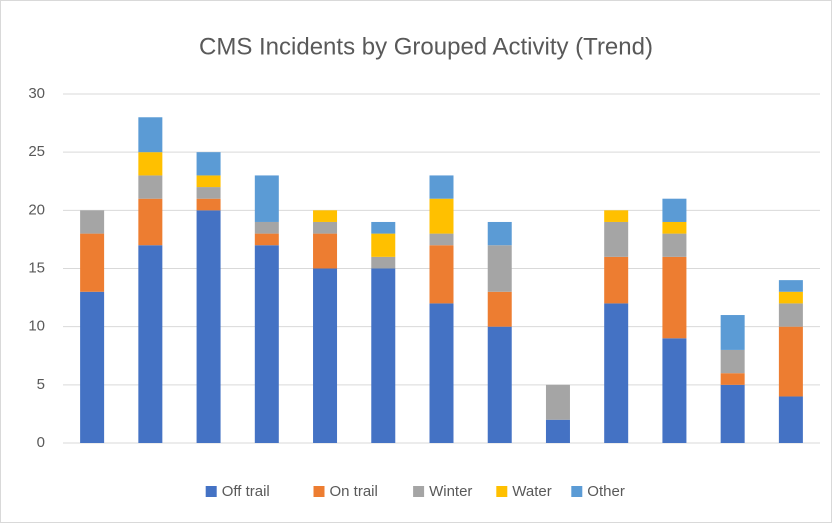  I want to click on legend-label: Off trail, so click(246, 491).